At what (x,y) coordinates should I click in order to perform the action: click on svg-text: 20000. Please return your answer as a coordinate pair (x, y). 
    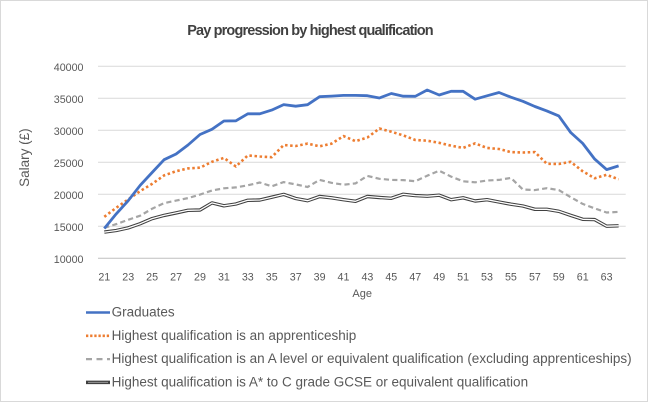
    Looking at the image, I should click on (69, 196).